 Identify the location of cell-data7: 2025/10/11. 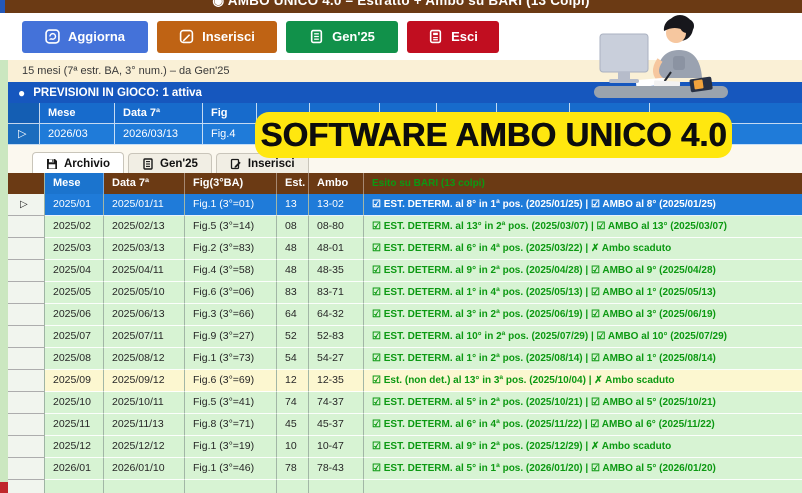
(144, 403).